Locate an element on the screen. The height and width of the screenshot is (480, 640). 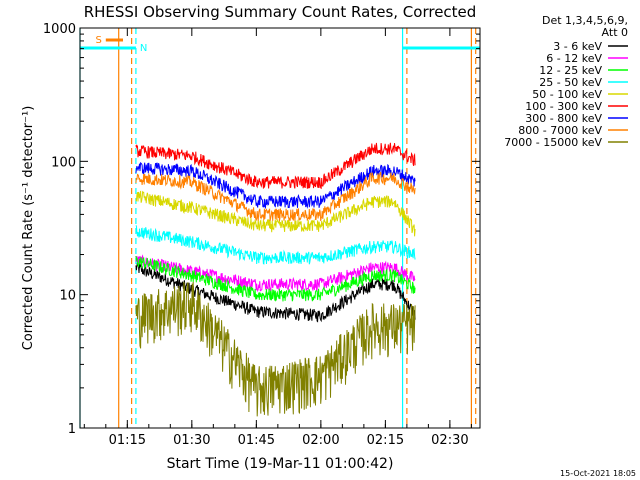
x-tick-label: 01:15 is located at coordinates (127, 440).